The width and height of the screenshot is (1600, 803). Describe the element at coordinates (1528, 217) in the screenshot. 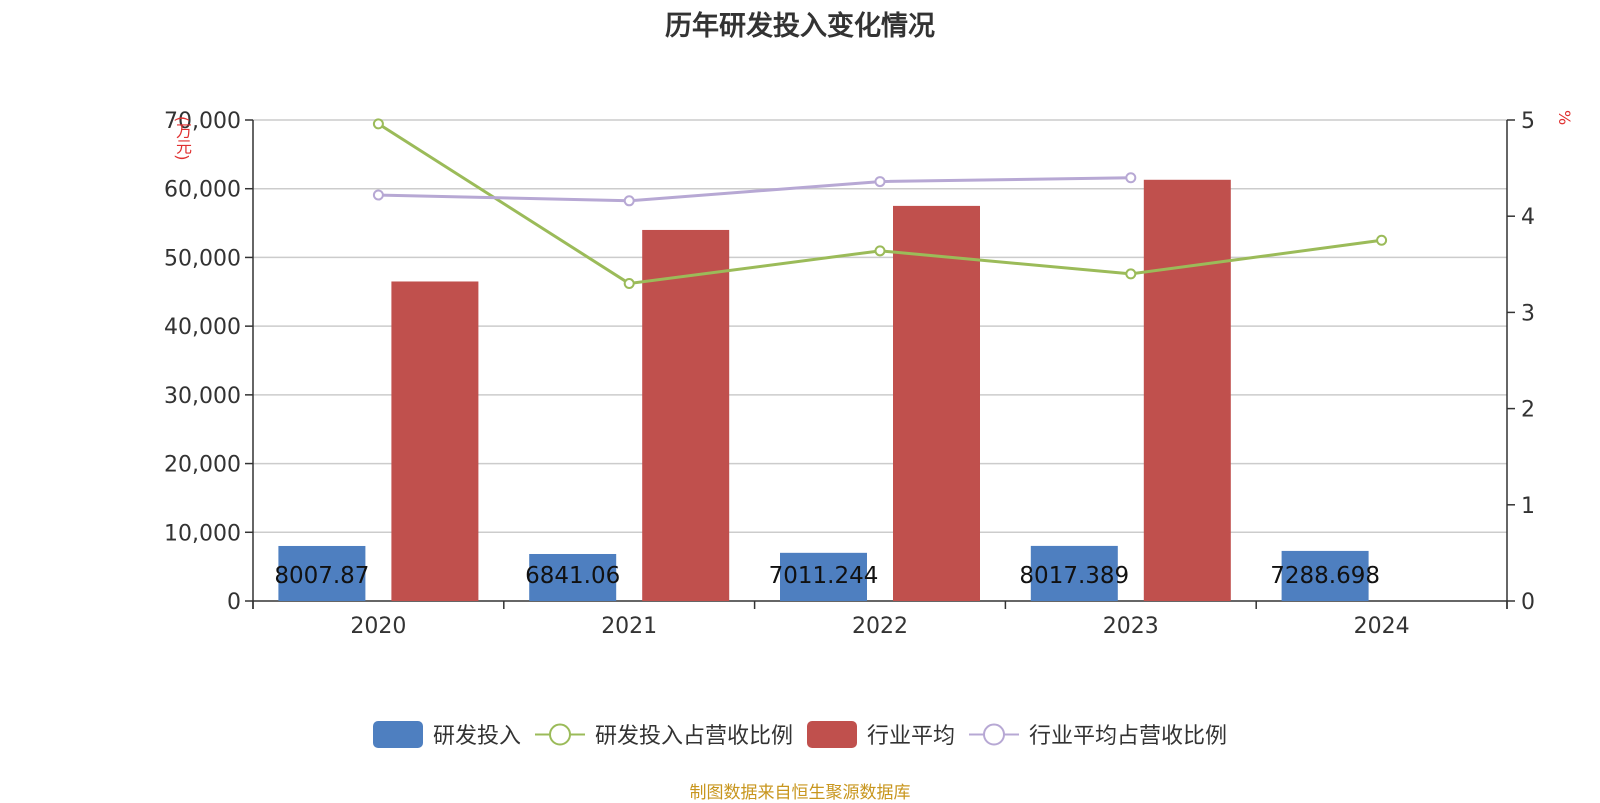

I see `y-right-tick-label: 4` at that location.